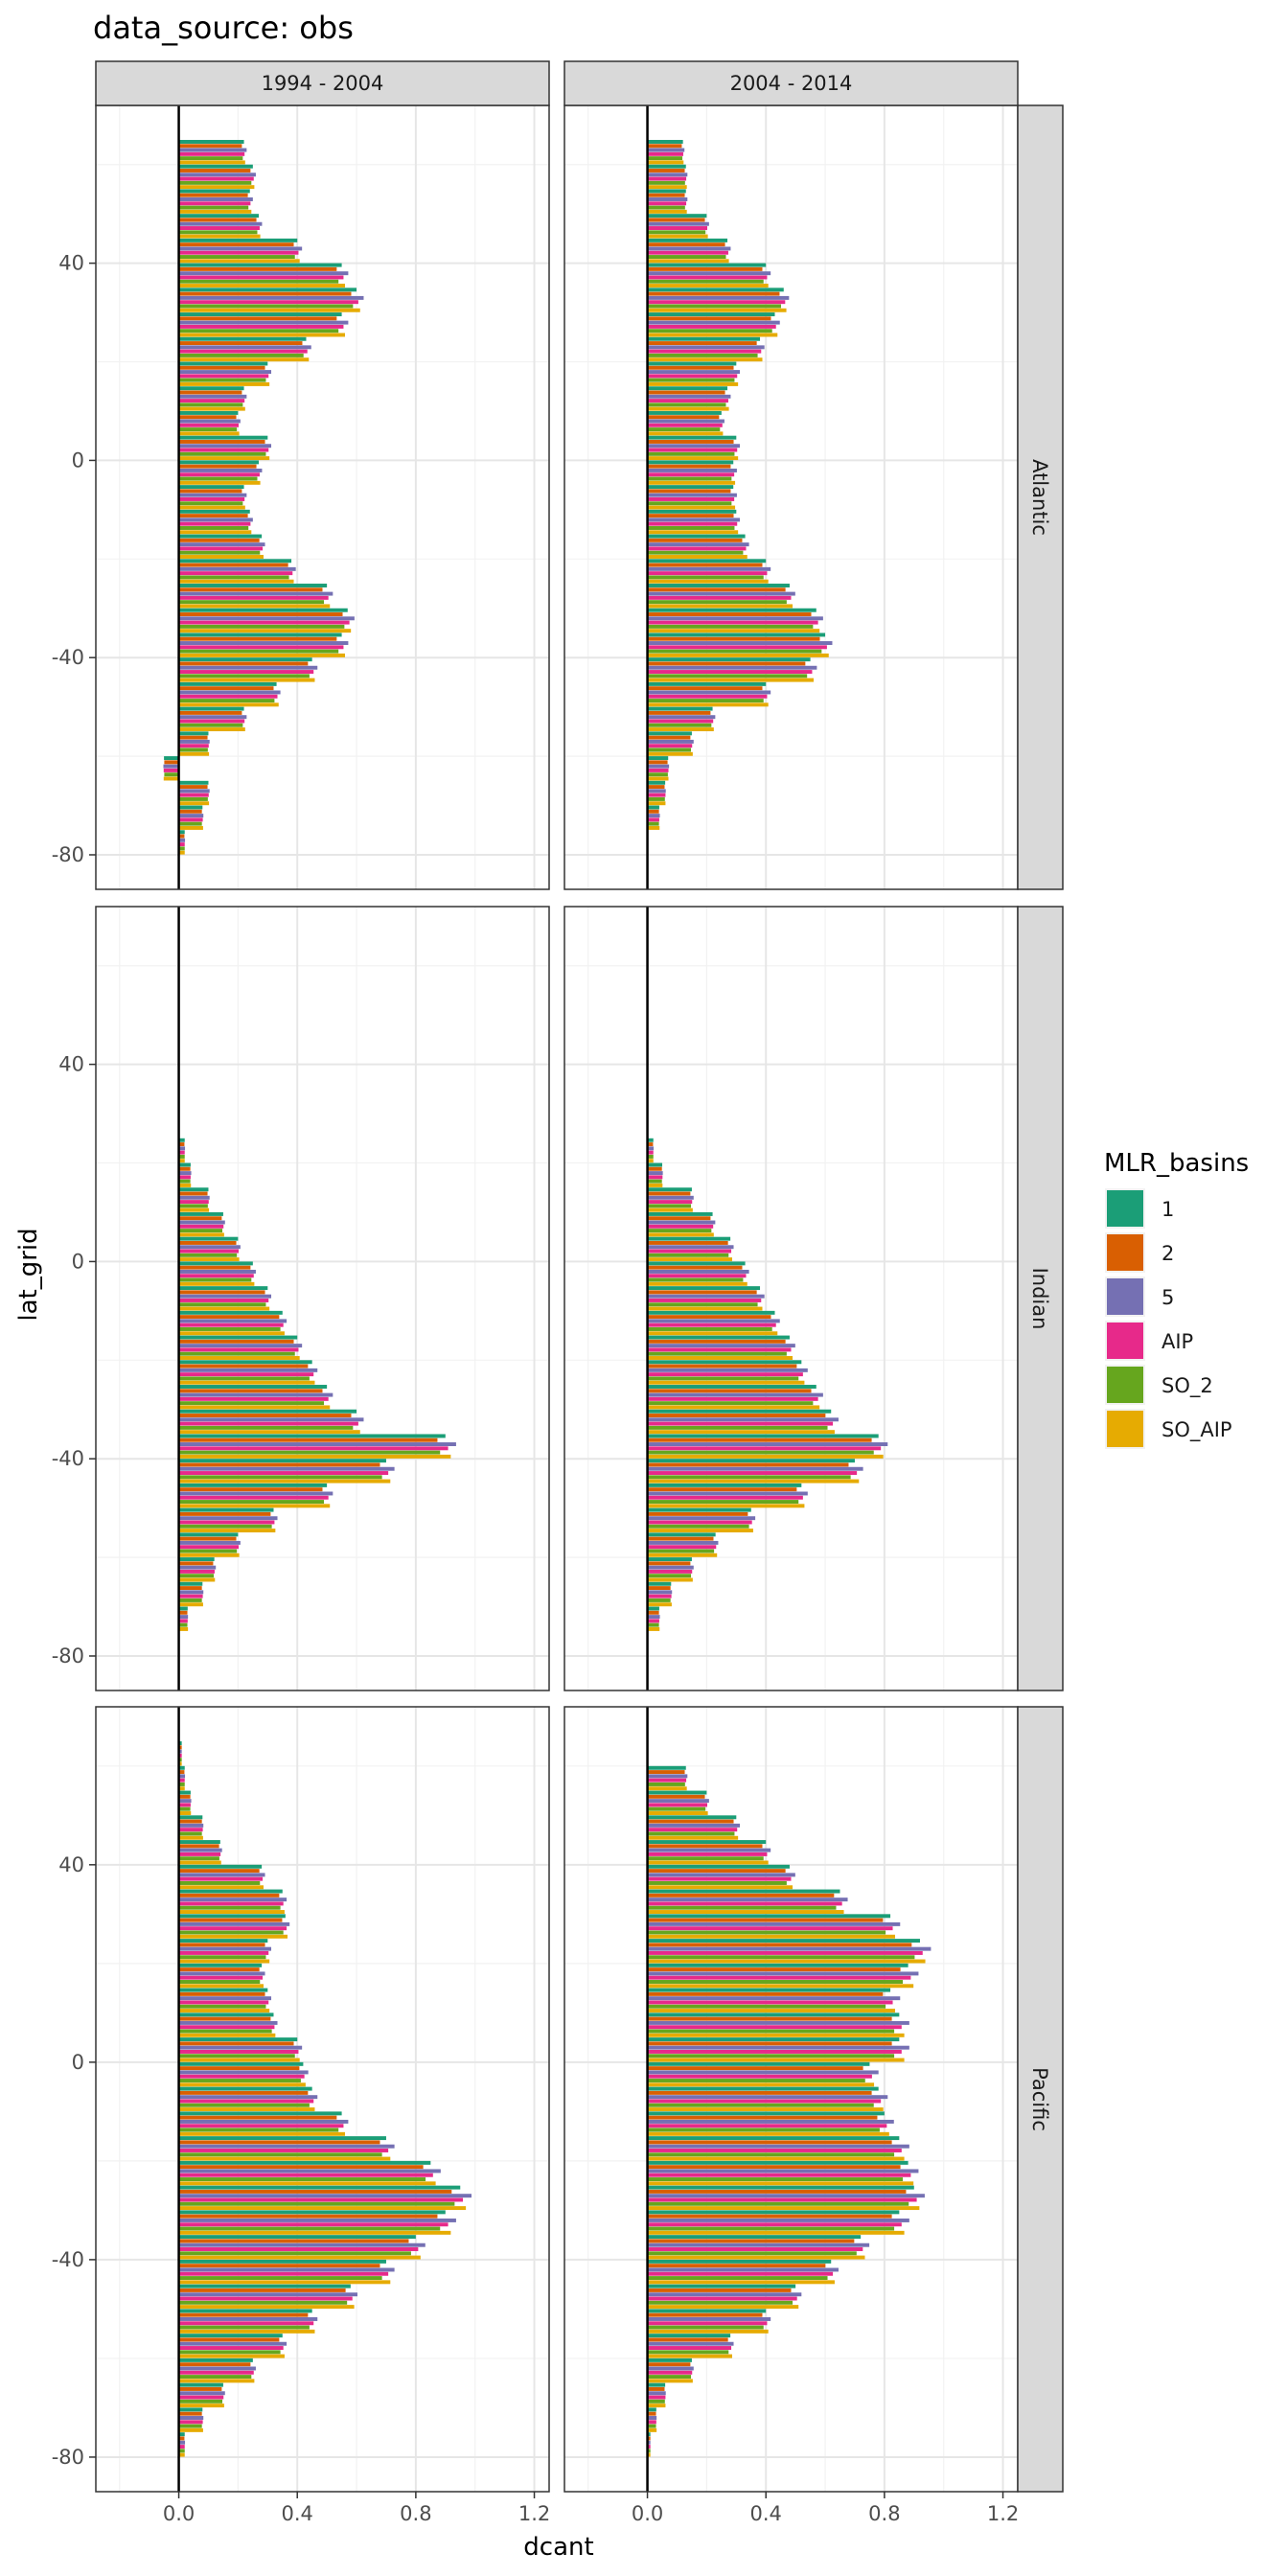  I want to click on bar-AIP-lat-67.5, so click(659, 1596).